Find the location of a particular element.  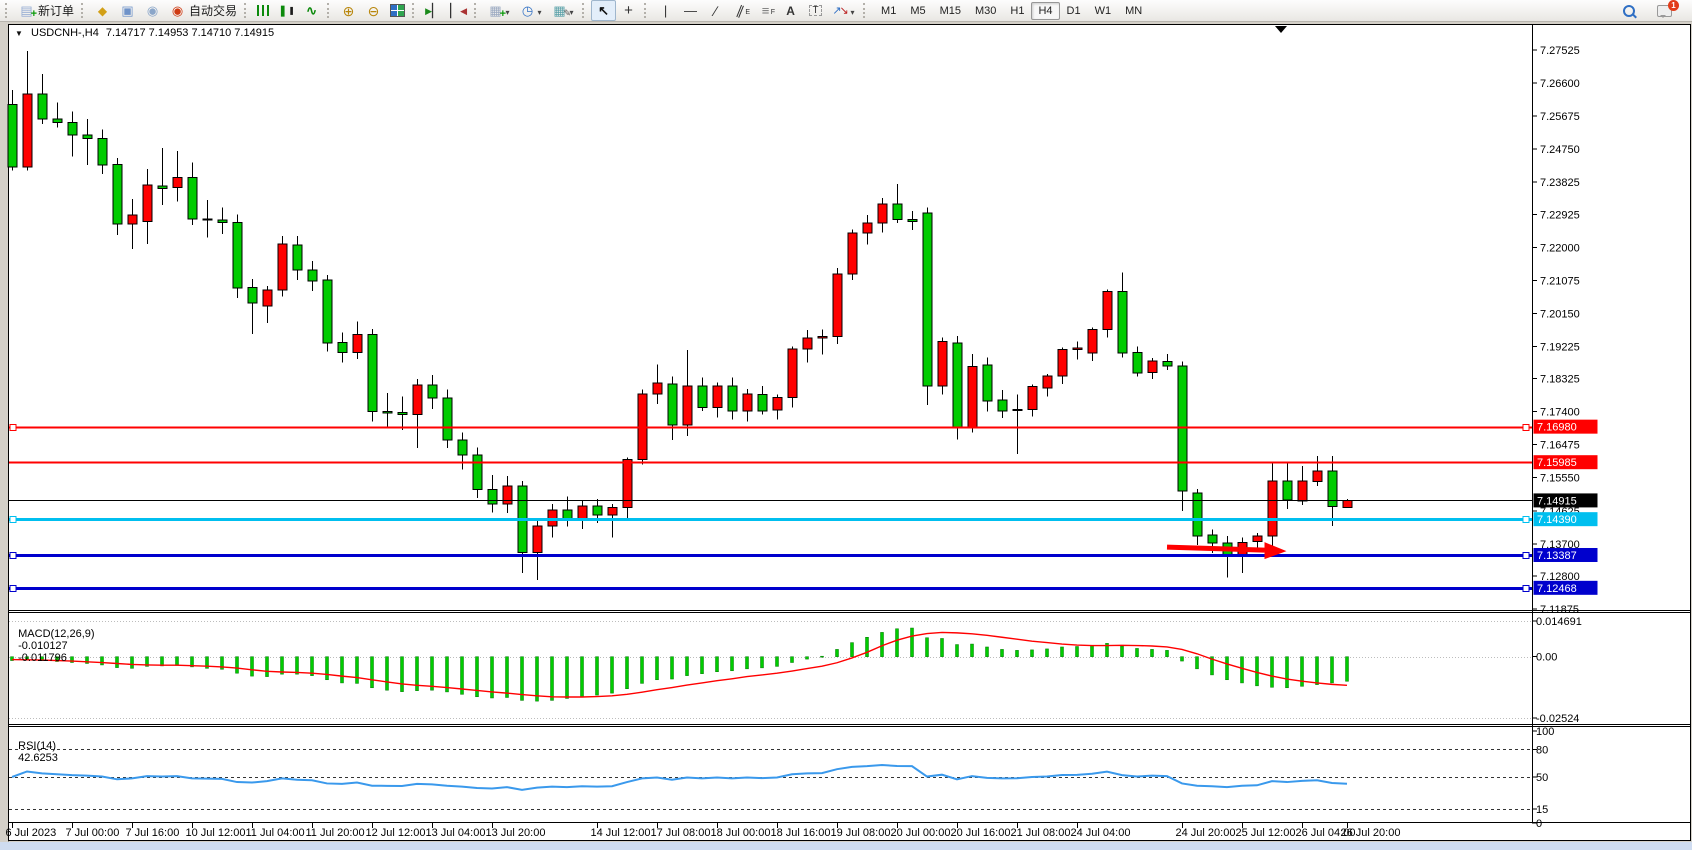

autotrading-label: 自动交易 is located at coordinates (213, 11).